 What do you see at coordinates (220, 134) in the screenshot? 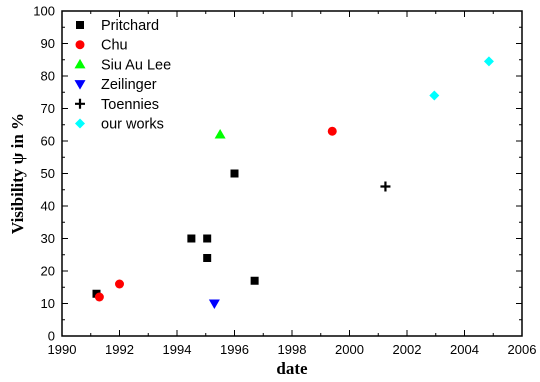
I see `point-siu-au-lee` at bounding box center [220, 134].